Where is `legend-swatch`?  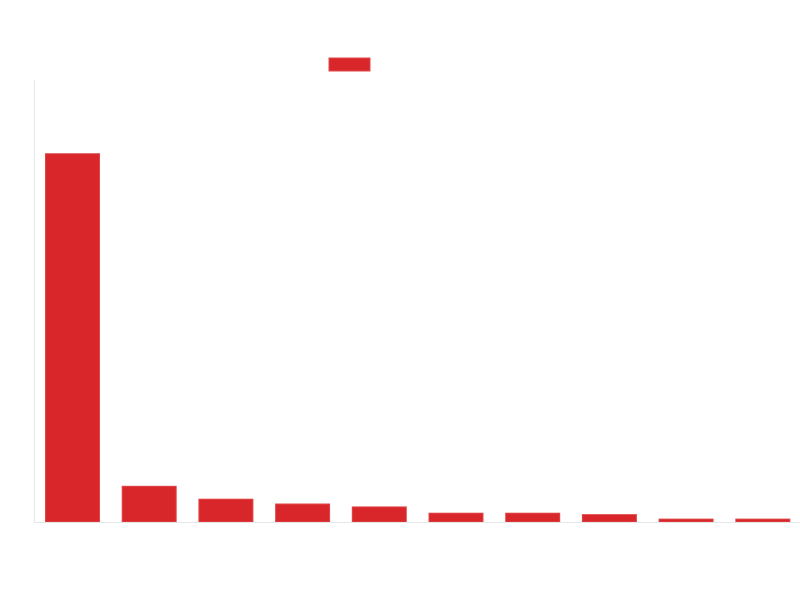 legend-swatch is located at coordinates (349, 64).